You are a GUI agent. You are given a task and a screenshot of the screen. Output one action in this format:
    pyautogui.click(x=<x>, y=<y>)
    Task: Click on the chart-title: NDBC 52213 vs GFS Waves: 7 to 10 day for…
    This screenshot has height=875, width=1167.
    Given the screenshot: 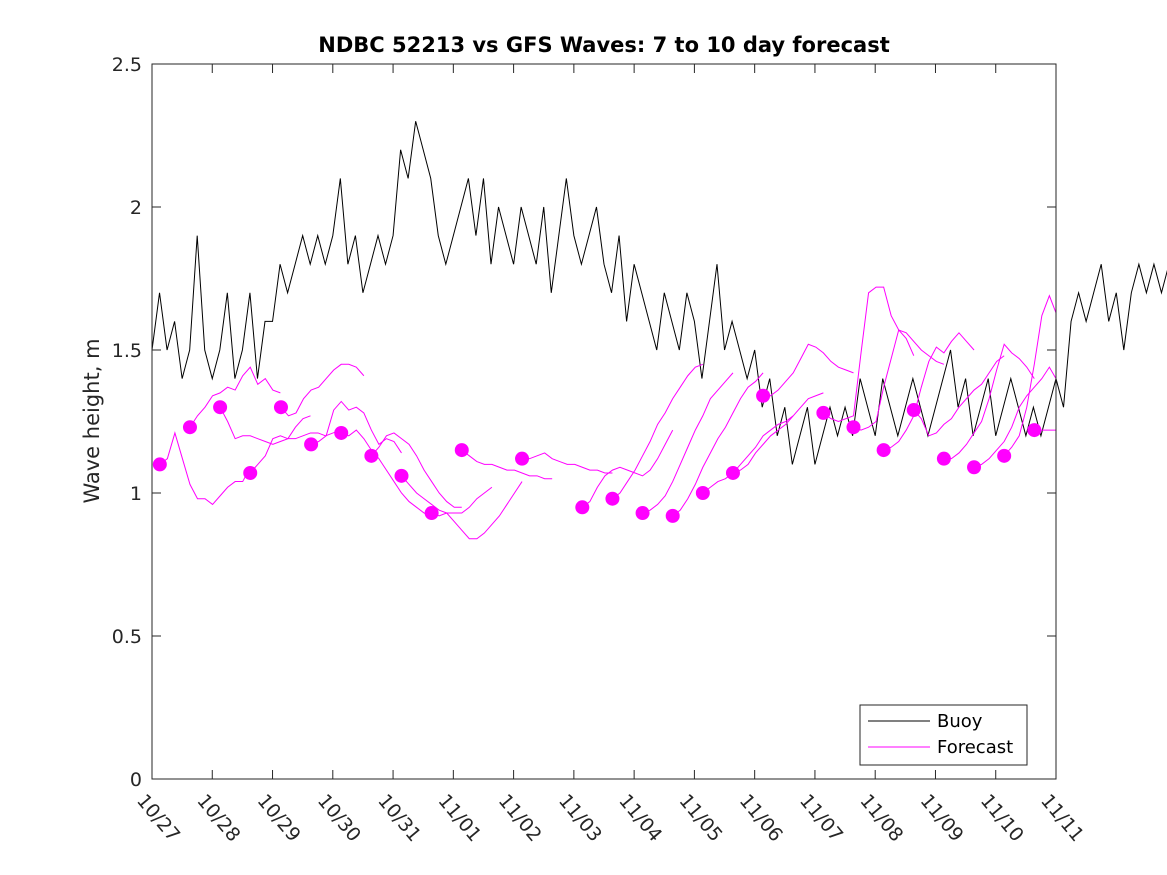 What is the action you would take?
    pyautogui.click(x=603, y=45)
    